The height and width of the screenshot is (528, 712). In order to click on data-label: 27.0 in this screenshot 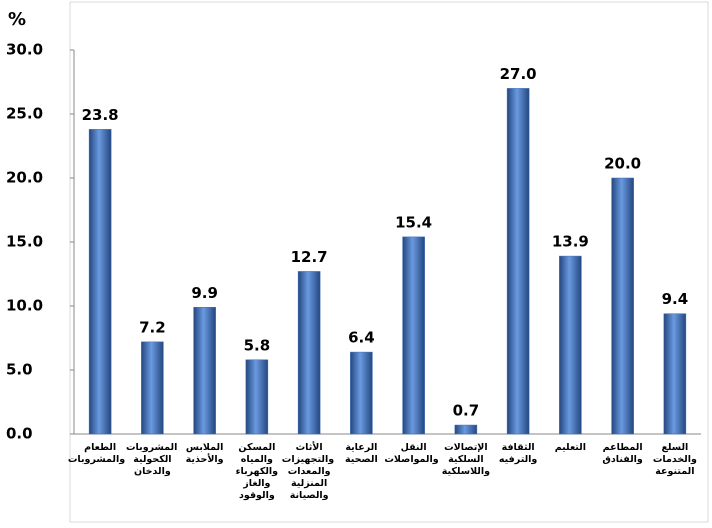, I will do `click(518, 74)`.